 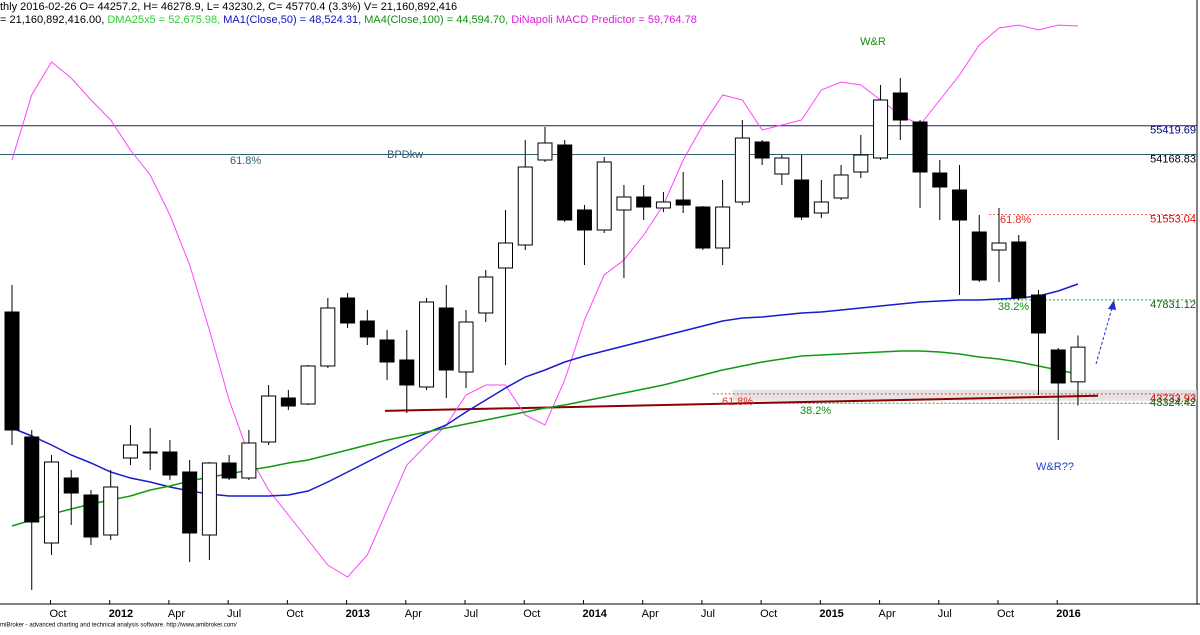 I want to click on annotation: W&R, so click(x=873, y=42).